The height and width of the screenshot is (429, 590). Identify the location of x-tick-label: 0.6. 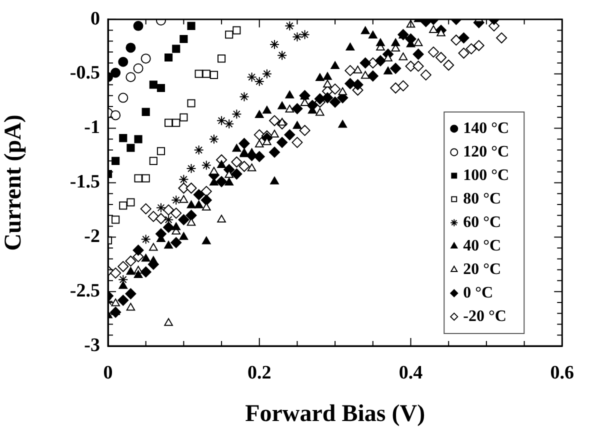
(562, 373).